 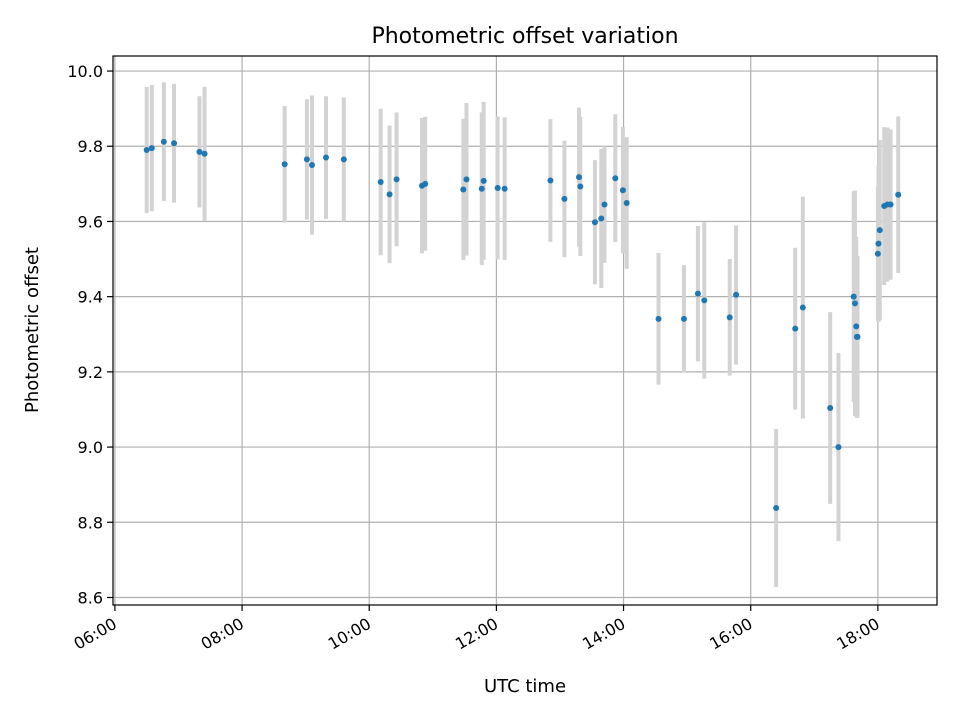 I want to click on chart-title: Photometric offset variation, so click(x=524, y=36).